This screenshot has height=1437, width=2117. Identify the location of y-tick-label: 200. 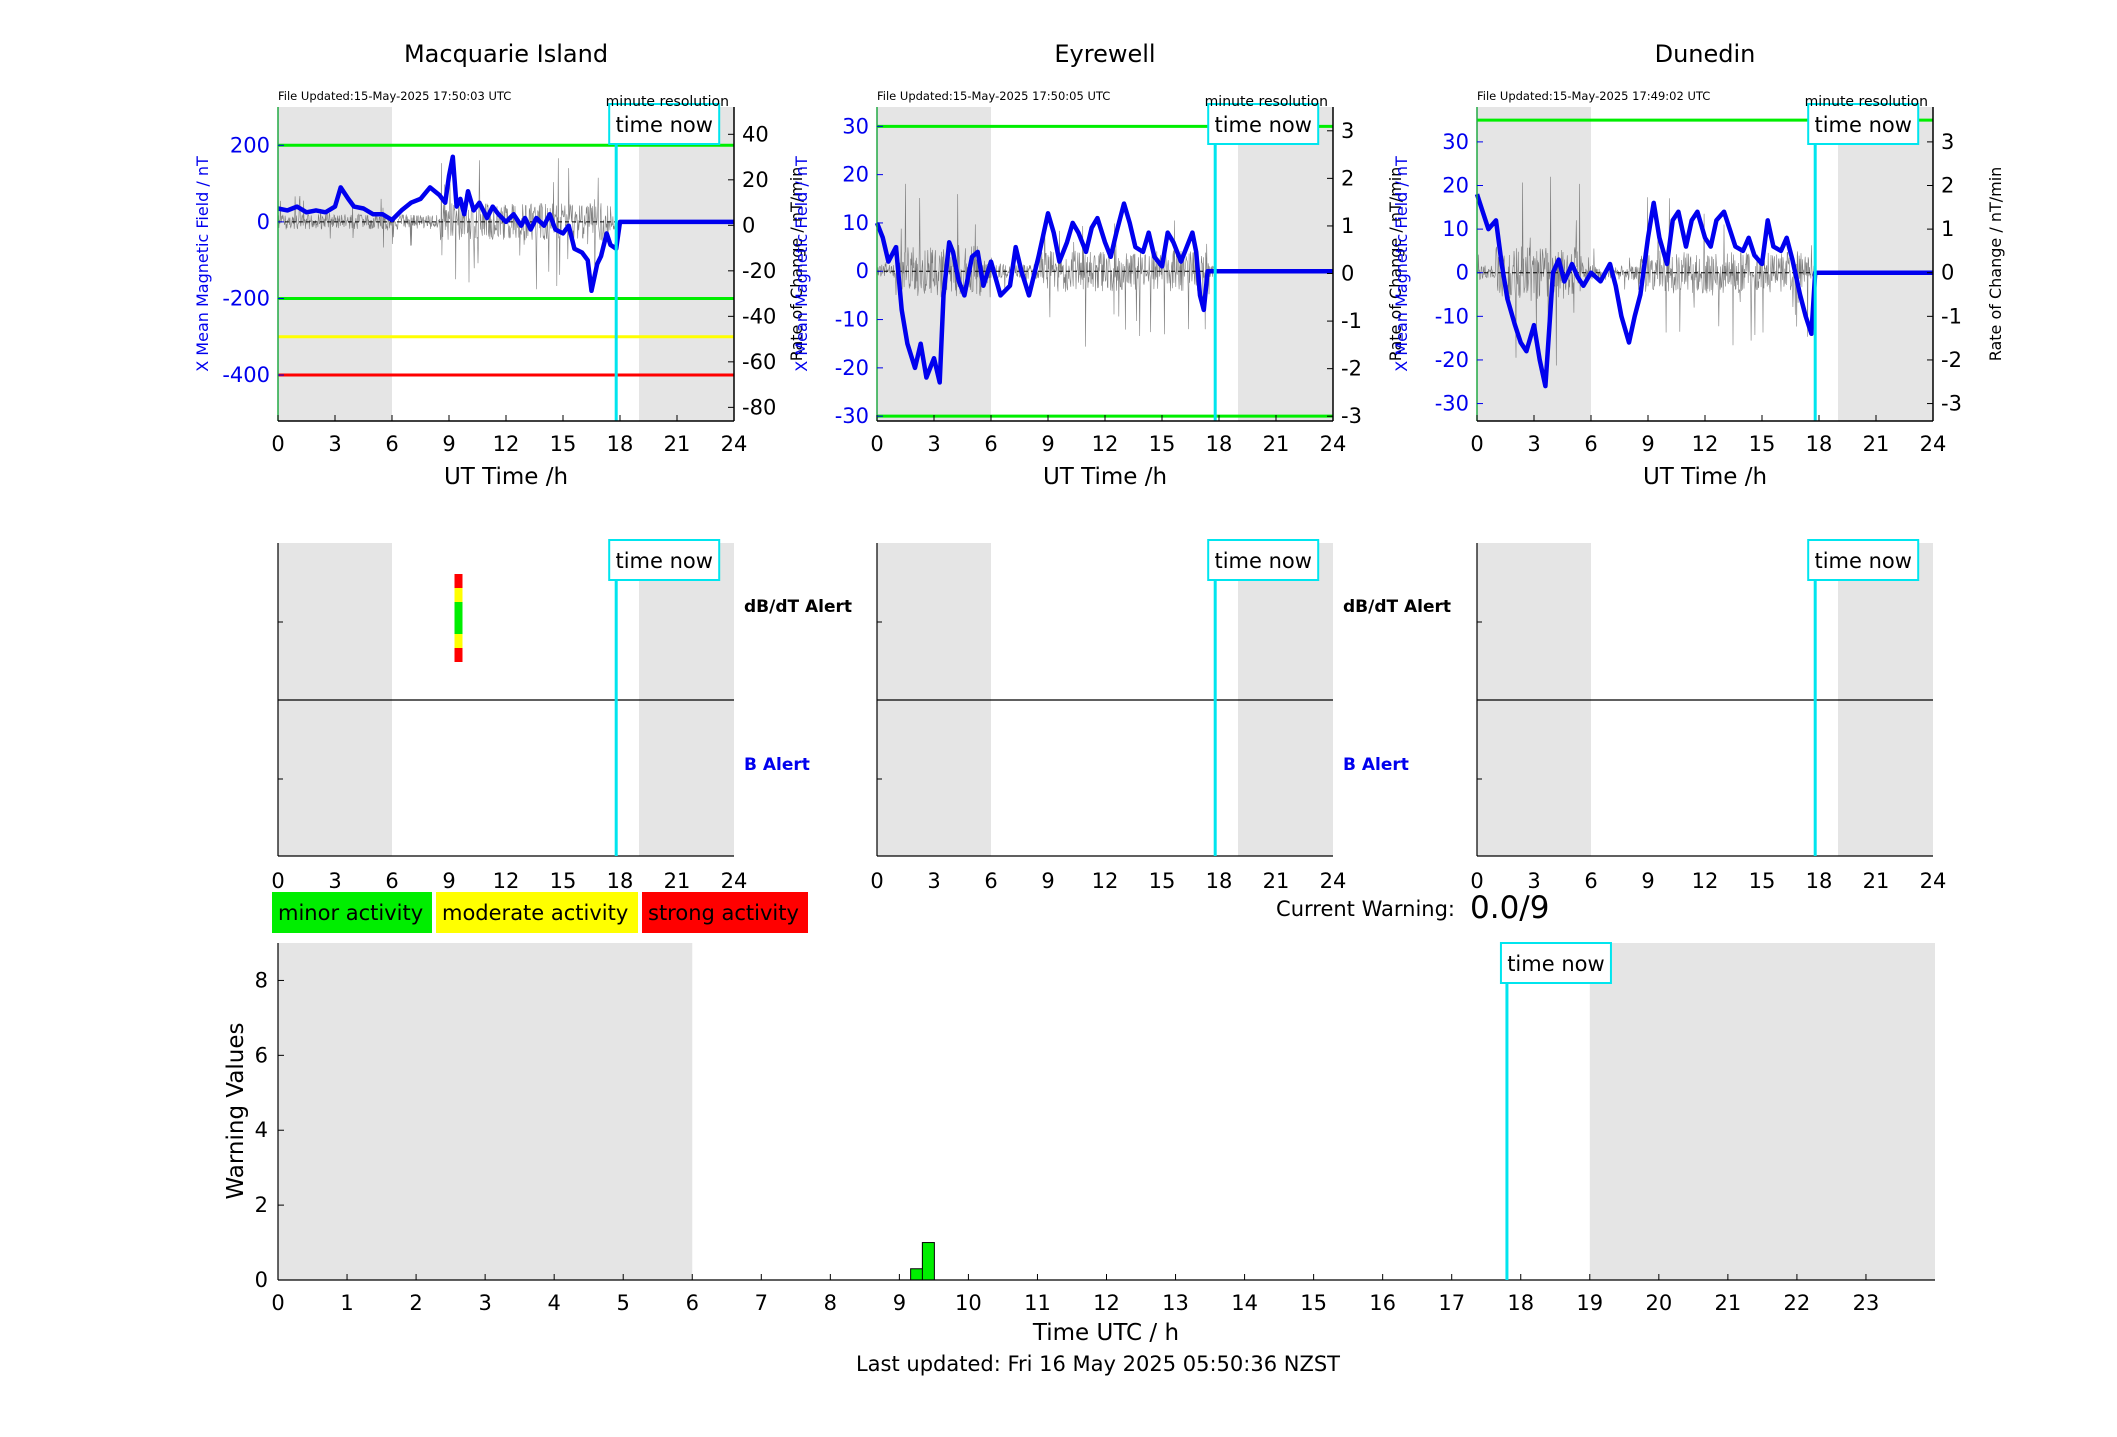
(250, 145).